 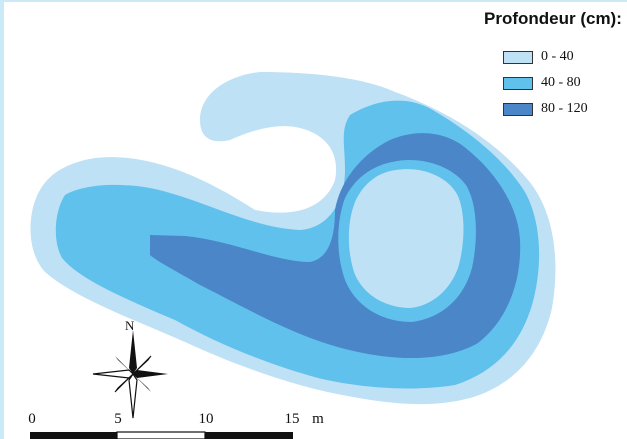 What do you see at coordinates (292, 419) in the screenshot?
I see `scale-label-15: 15` at bounding box center [292, 419].